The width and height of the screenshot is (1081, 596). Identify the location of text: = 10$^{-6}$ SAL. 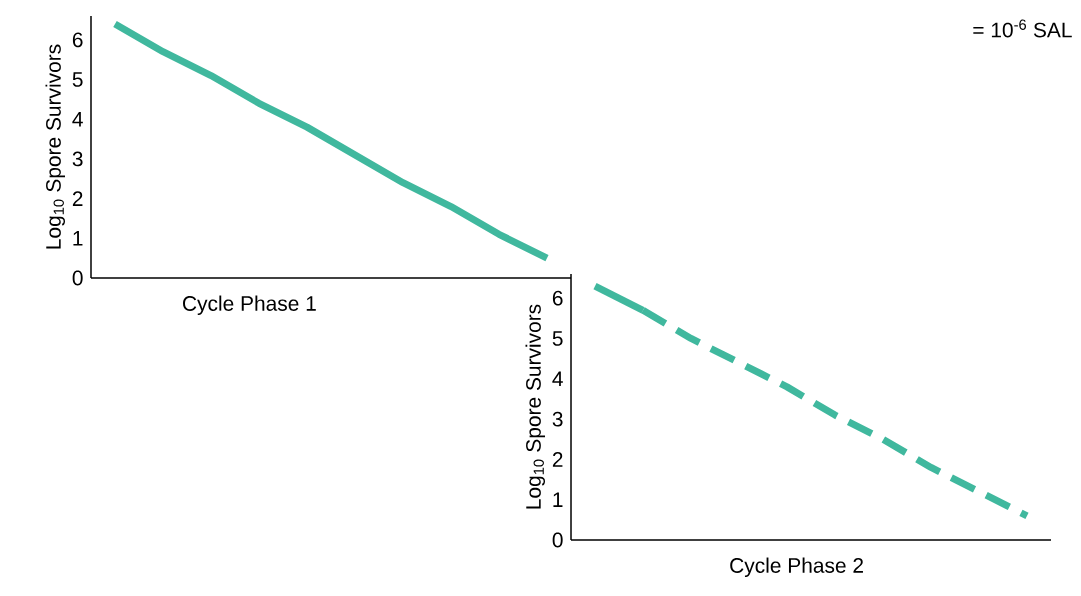
(1022, 28).